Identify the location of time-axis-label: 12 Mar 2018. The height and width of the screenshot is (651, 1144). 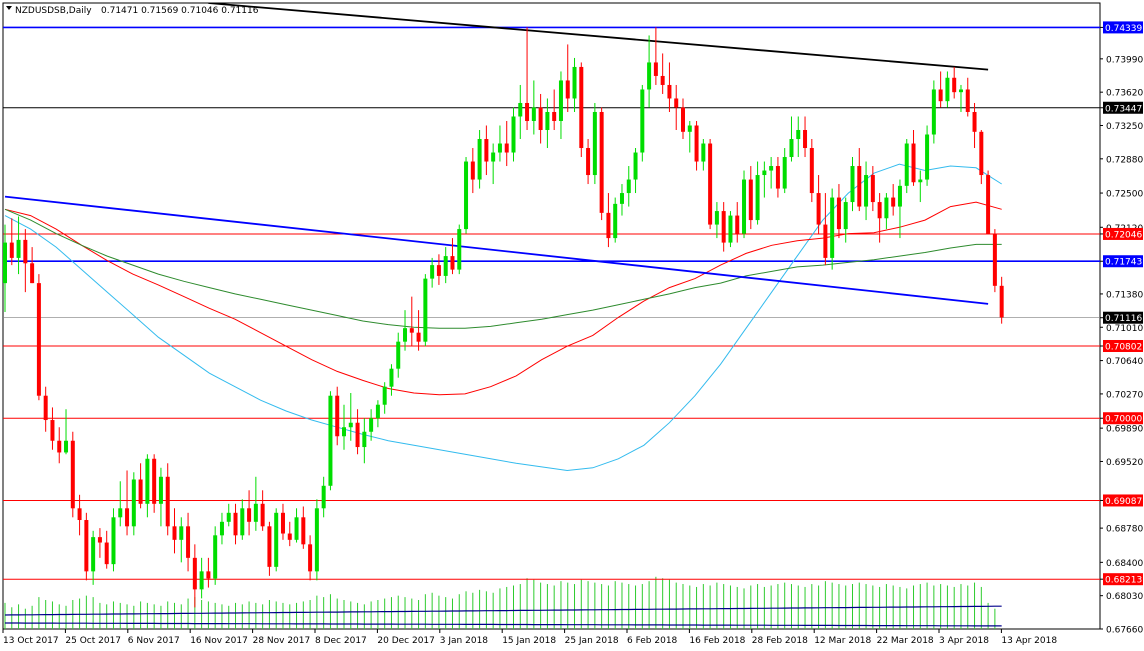
(842, 641).